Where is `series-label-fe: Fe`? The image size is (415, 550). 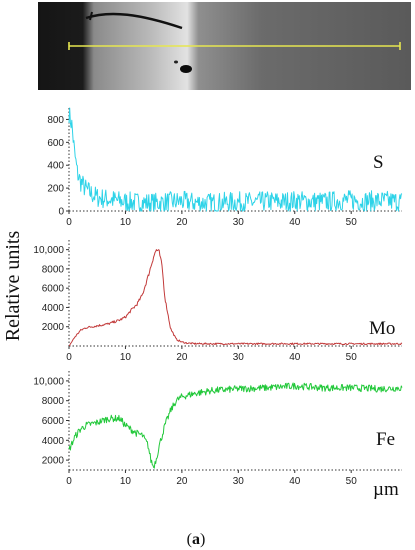 series-label-fe: Fe is located at coordinates (385, 439).